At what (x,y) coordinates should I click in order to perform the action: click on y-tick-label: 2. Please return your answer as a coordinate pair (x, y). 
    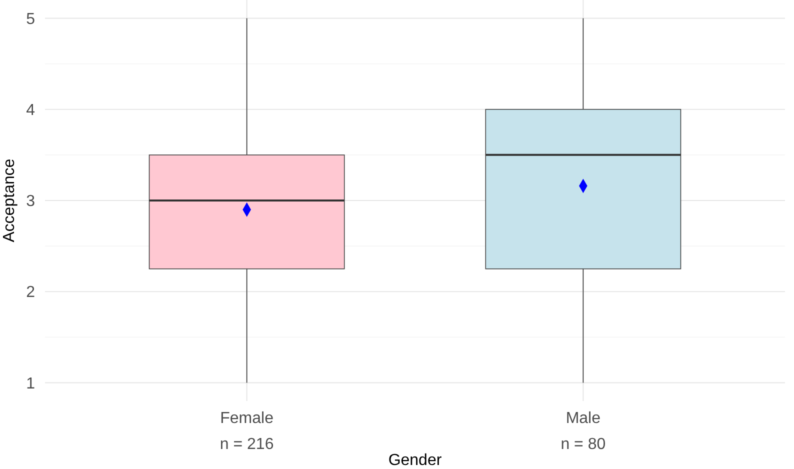
    Looking at the image, I should click on (31, 293).